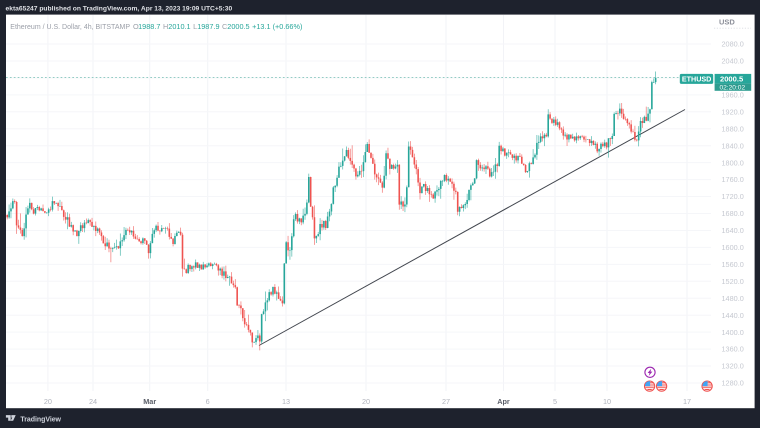 The width and height of the screenshot is (760, 428). Describe the element at coordinates (732, 332) in the screenshot. I see `svg-text: 1400.0` at that location.